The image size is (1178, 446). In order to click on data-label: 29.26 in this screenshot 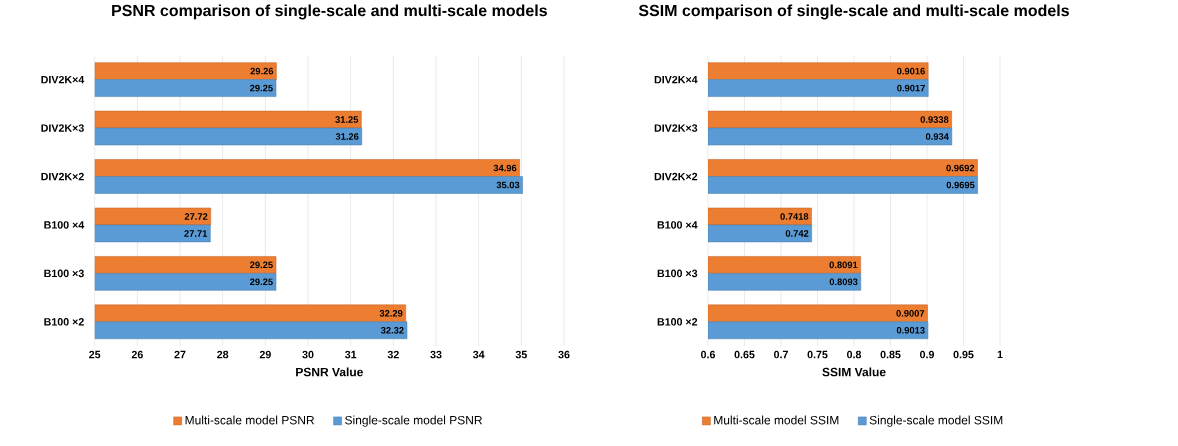, I will do `click(262, 71)`.